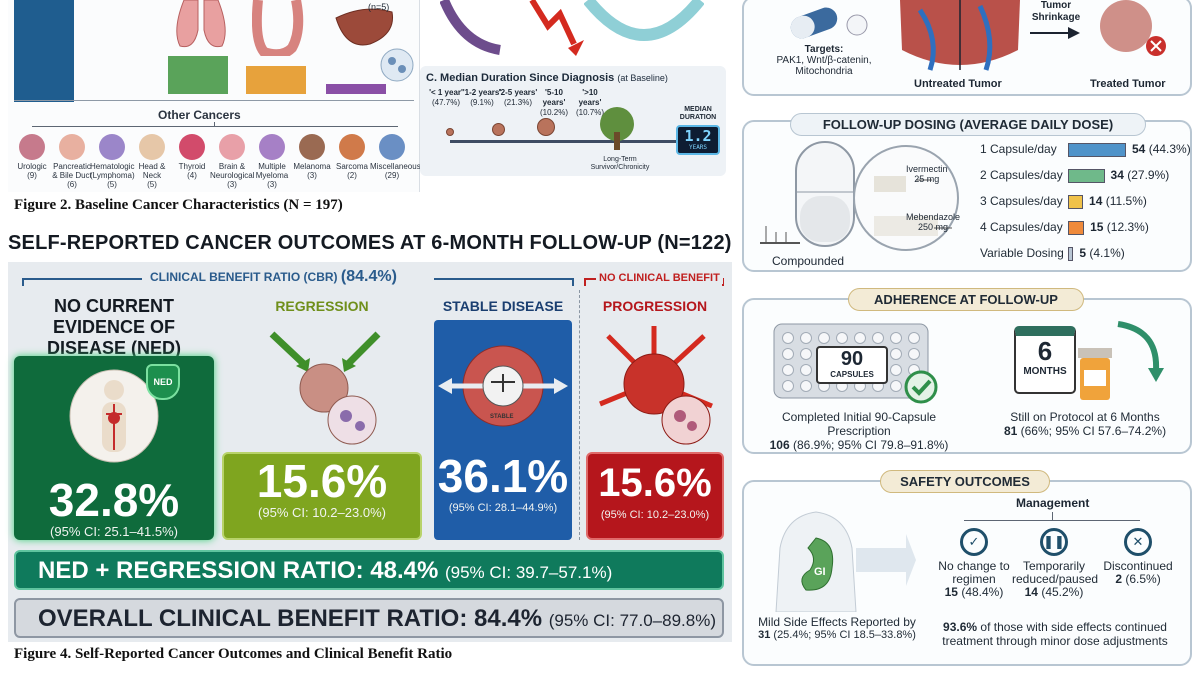 This screenshot has height=675, width=1200. I want to click on dose-value: 54 (44.3%), so click(1161, 149).